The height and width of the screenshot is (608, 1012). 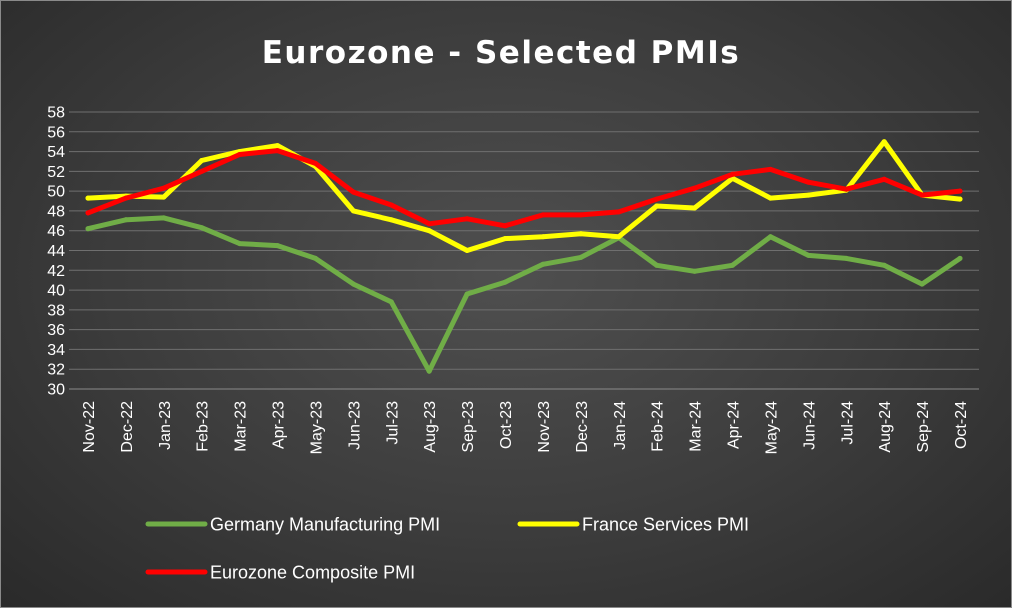 What do you see at coordinates (468, 427) in the screenshot?
I see `x-tick-label: Sep-23` at bounding box center [468, 427].